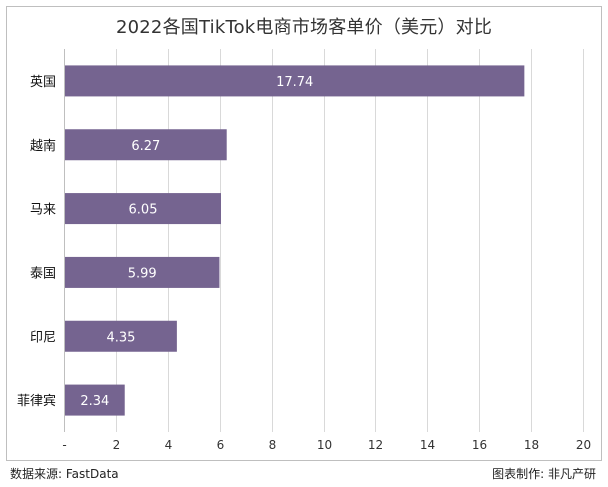  Describe the element at coordinates (43, 82) in the screenshot. I see `category-label: 英国` at that location.